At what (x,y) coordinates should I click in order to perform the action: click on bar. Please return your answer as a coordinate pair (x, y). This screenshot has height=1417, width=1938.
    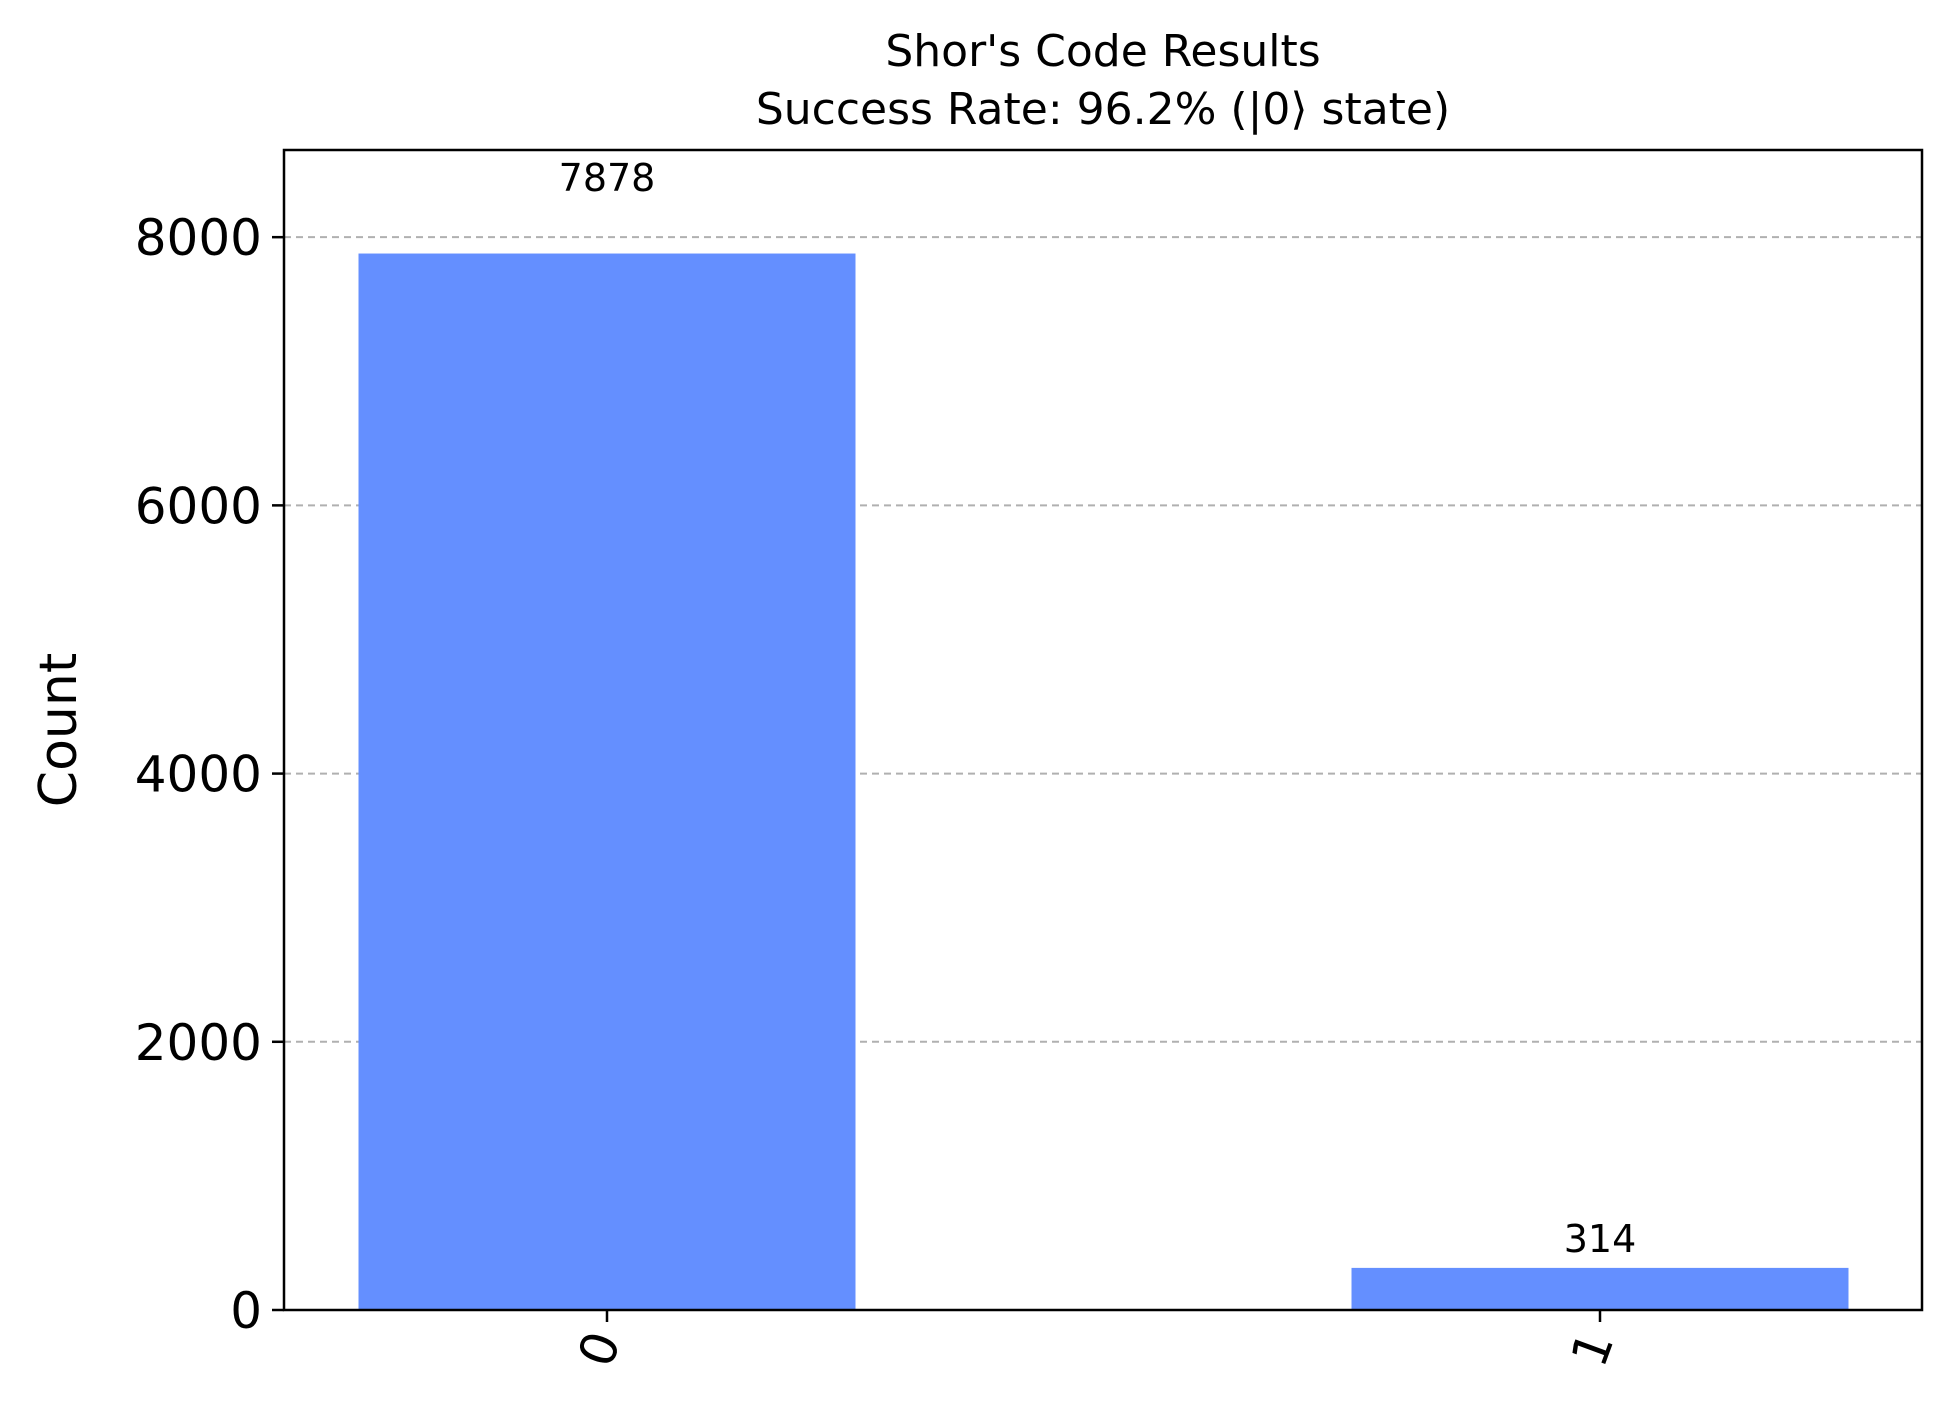
    Looking at the image, I should click on (1600, 1288).